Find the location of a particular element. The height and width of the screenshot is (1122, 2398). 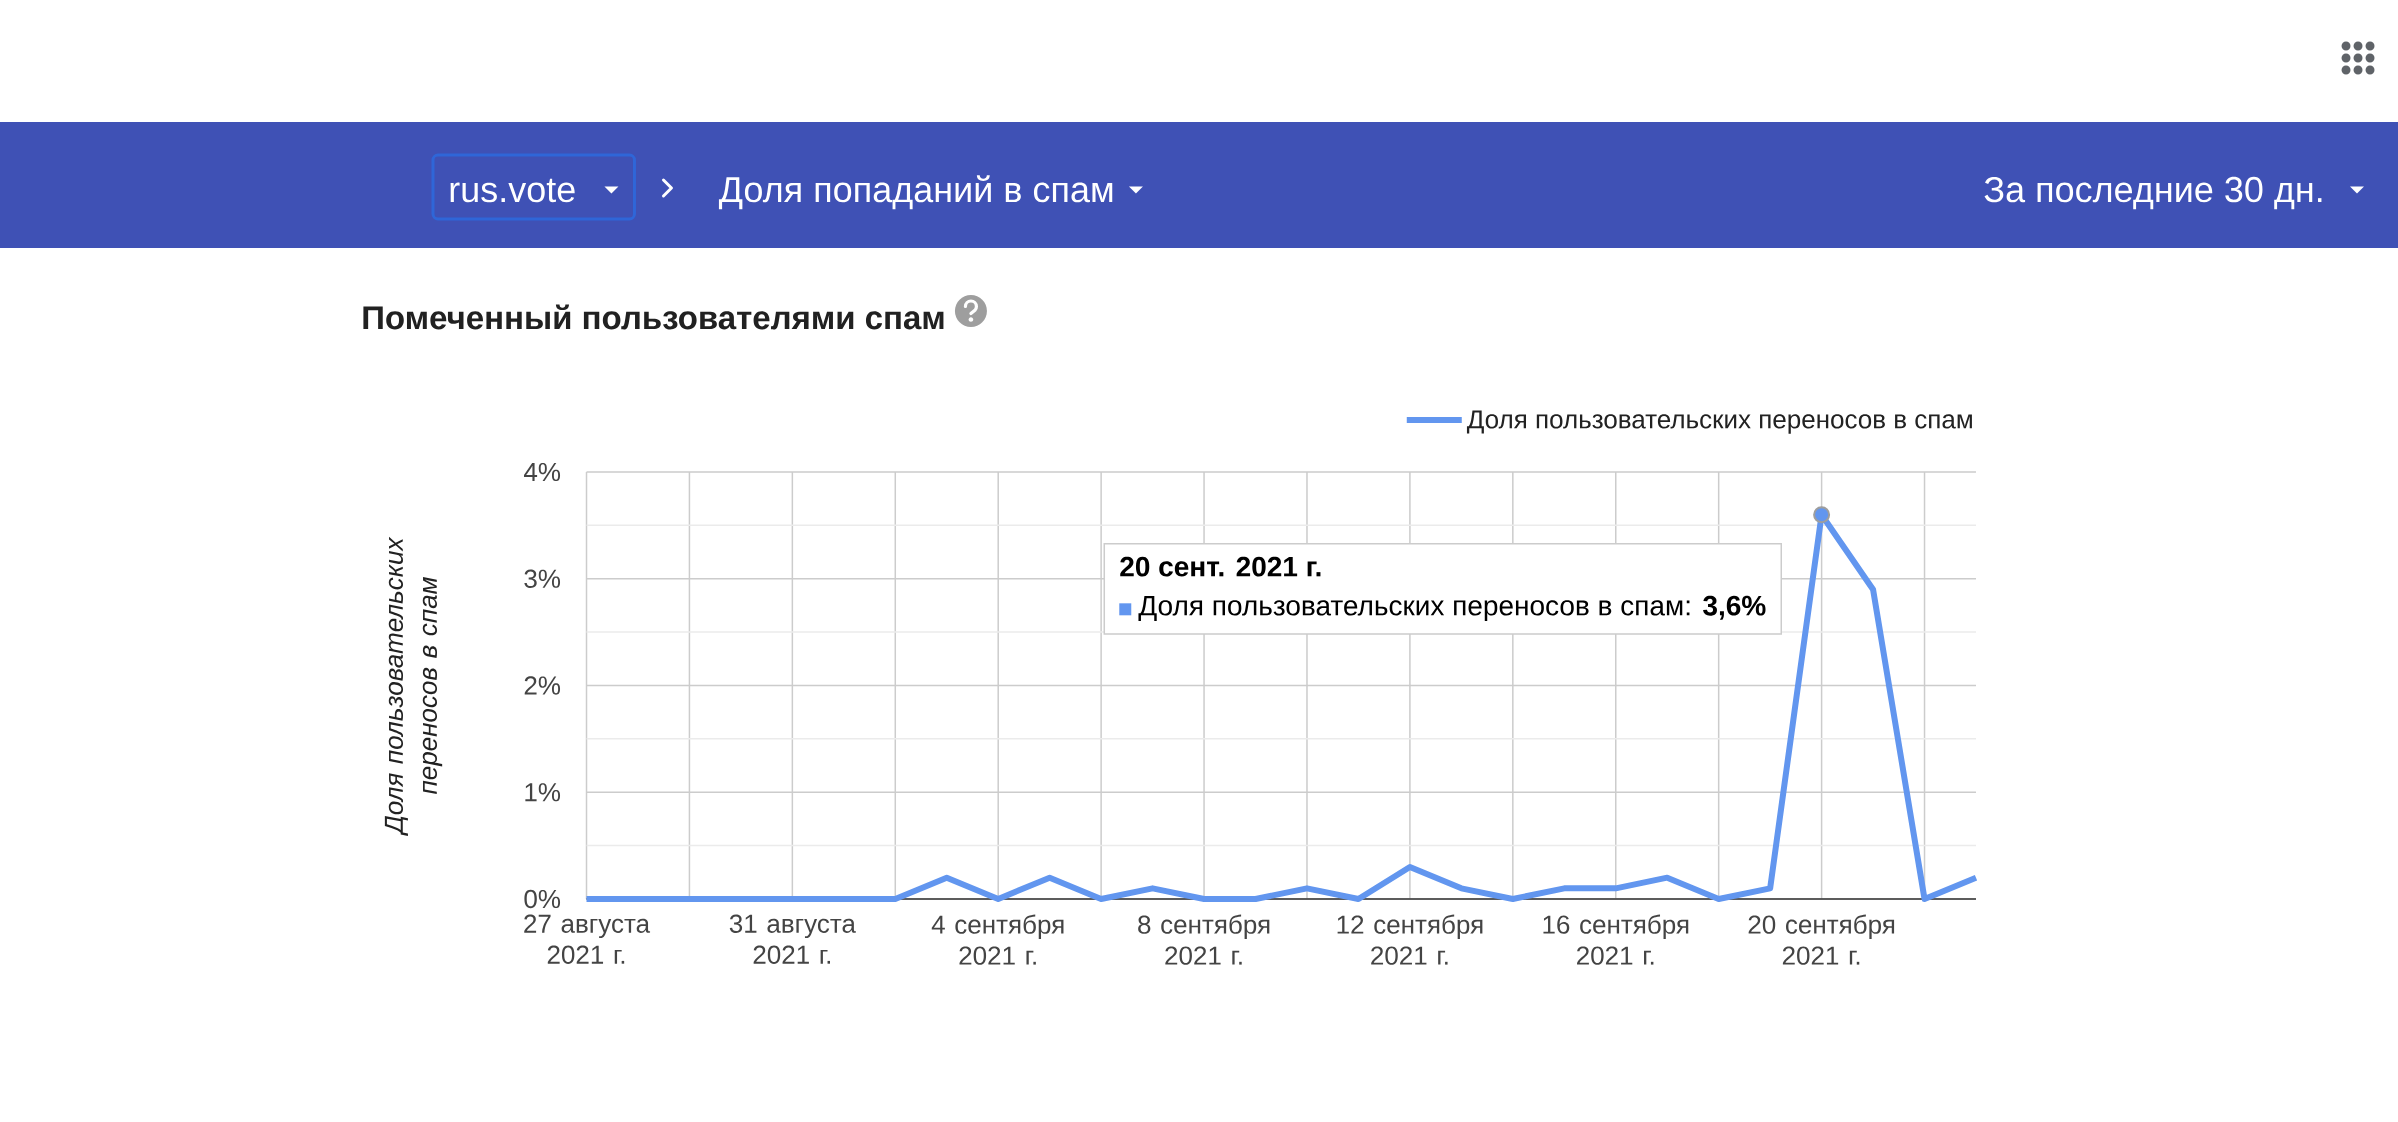

y-axis-title: Доля пользовательских переносов в спам is located at coordinates (413, 686).